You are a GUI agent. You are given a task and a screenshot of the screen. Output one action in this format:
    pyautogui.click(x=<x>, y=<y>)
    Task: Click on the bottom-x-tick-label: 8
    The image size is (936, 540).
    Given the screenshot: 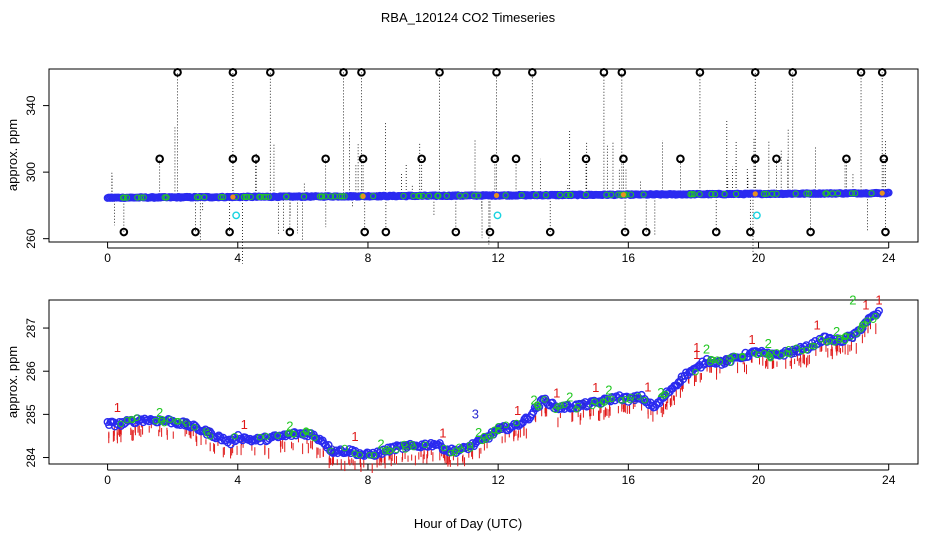 What is the action you would take?
    pyautogui.click(x=368, y=480)
    